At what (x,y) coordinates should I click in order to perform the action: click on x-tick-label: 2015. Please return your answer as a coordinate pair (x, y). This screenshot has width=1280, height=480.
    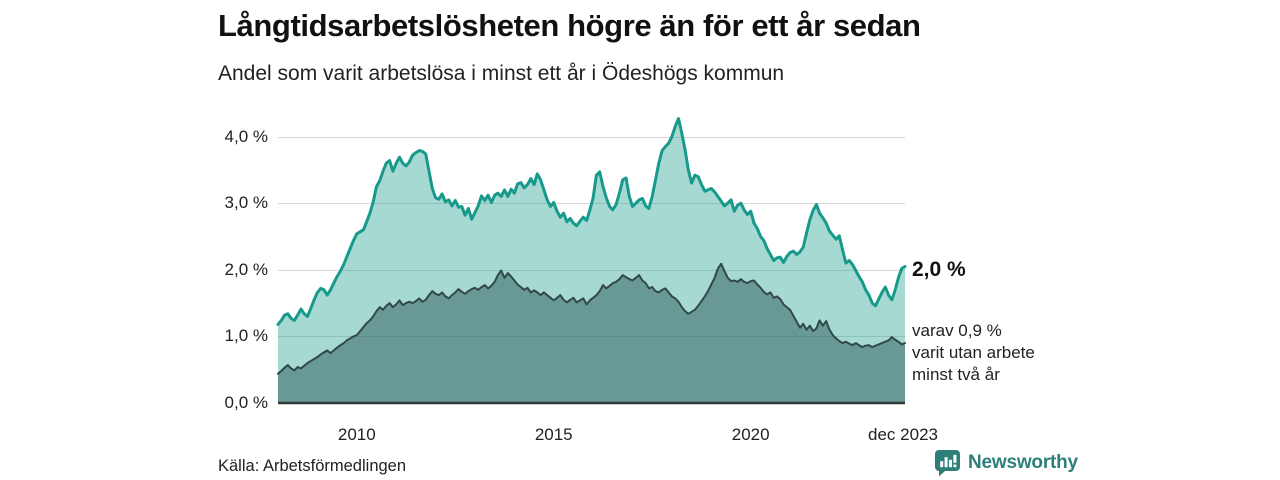
    Looking at the image, I should click on (553, 434).